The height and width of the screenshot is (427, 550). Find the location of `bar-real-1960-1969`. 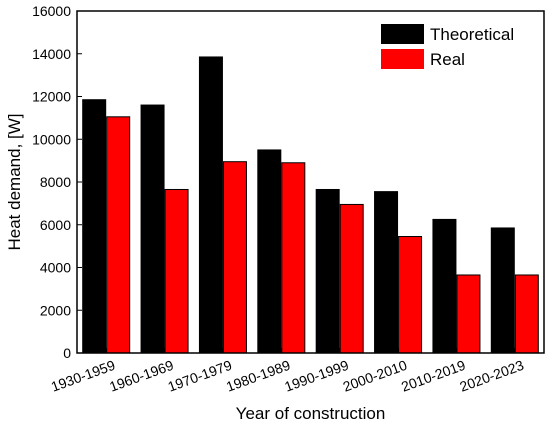

bar-real-1960-1969 is located at coordinates (176, 271).